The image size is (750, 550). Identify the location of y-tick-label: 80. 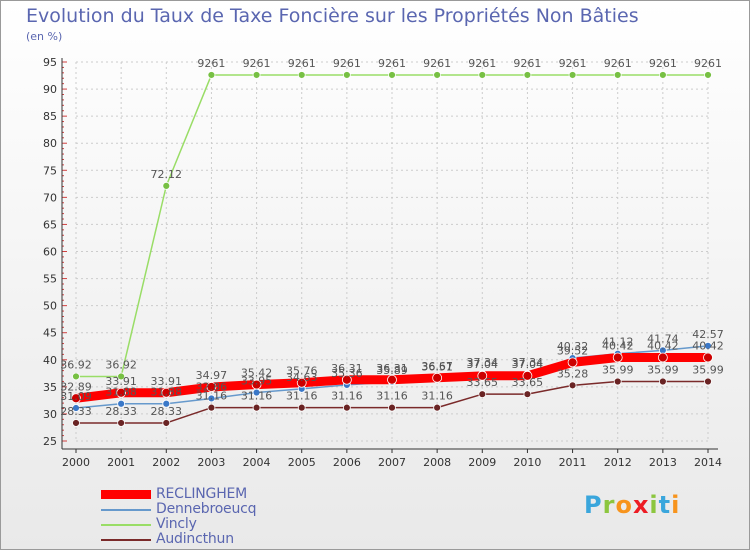
(50, 143).